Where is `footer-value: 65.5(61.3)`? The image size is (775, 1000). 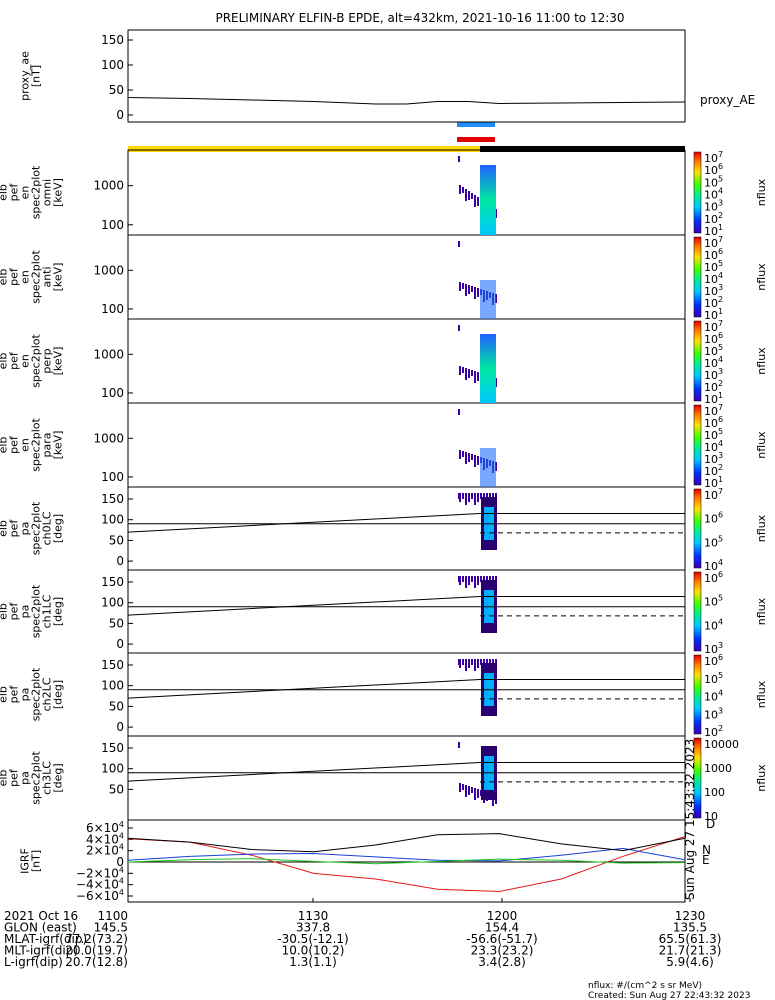 footer-value: 65.5(61.3) is located at coordinates (690, 939).